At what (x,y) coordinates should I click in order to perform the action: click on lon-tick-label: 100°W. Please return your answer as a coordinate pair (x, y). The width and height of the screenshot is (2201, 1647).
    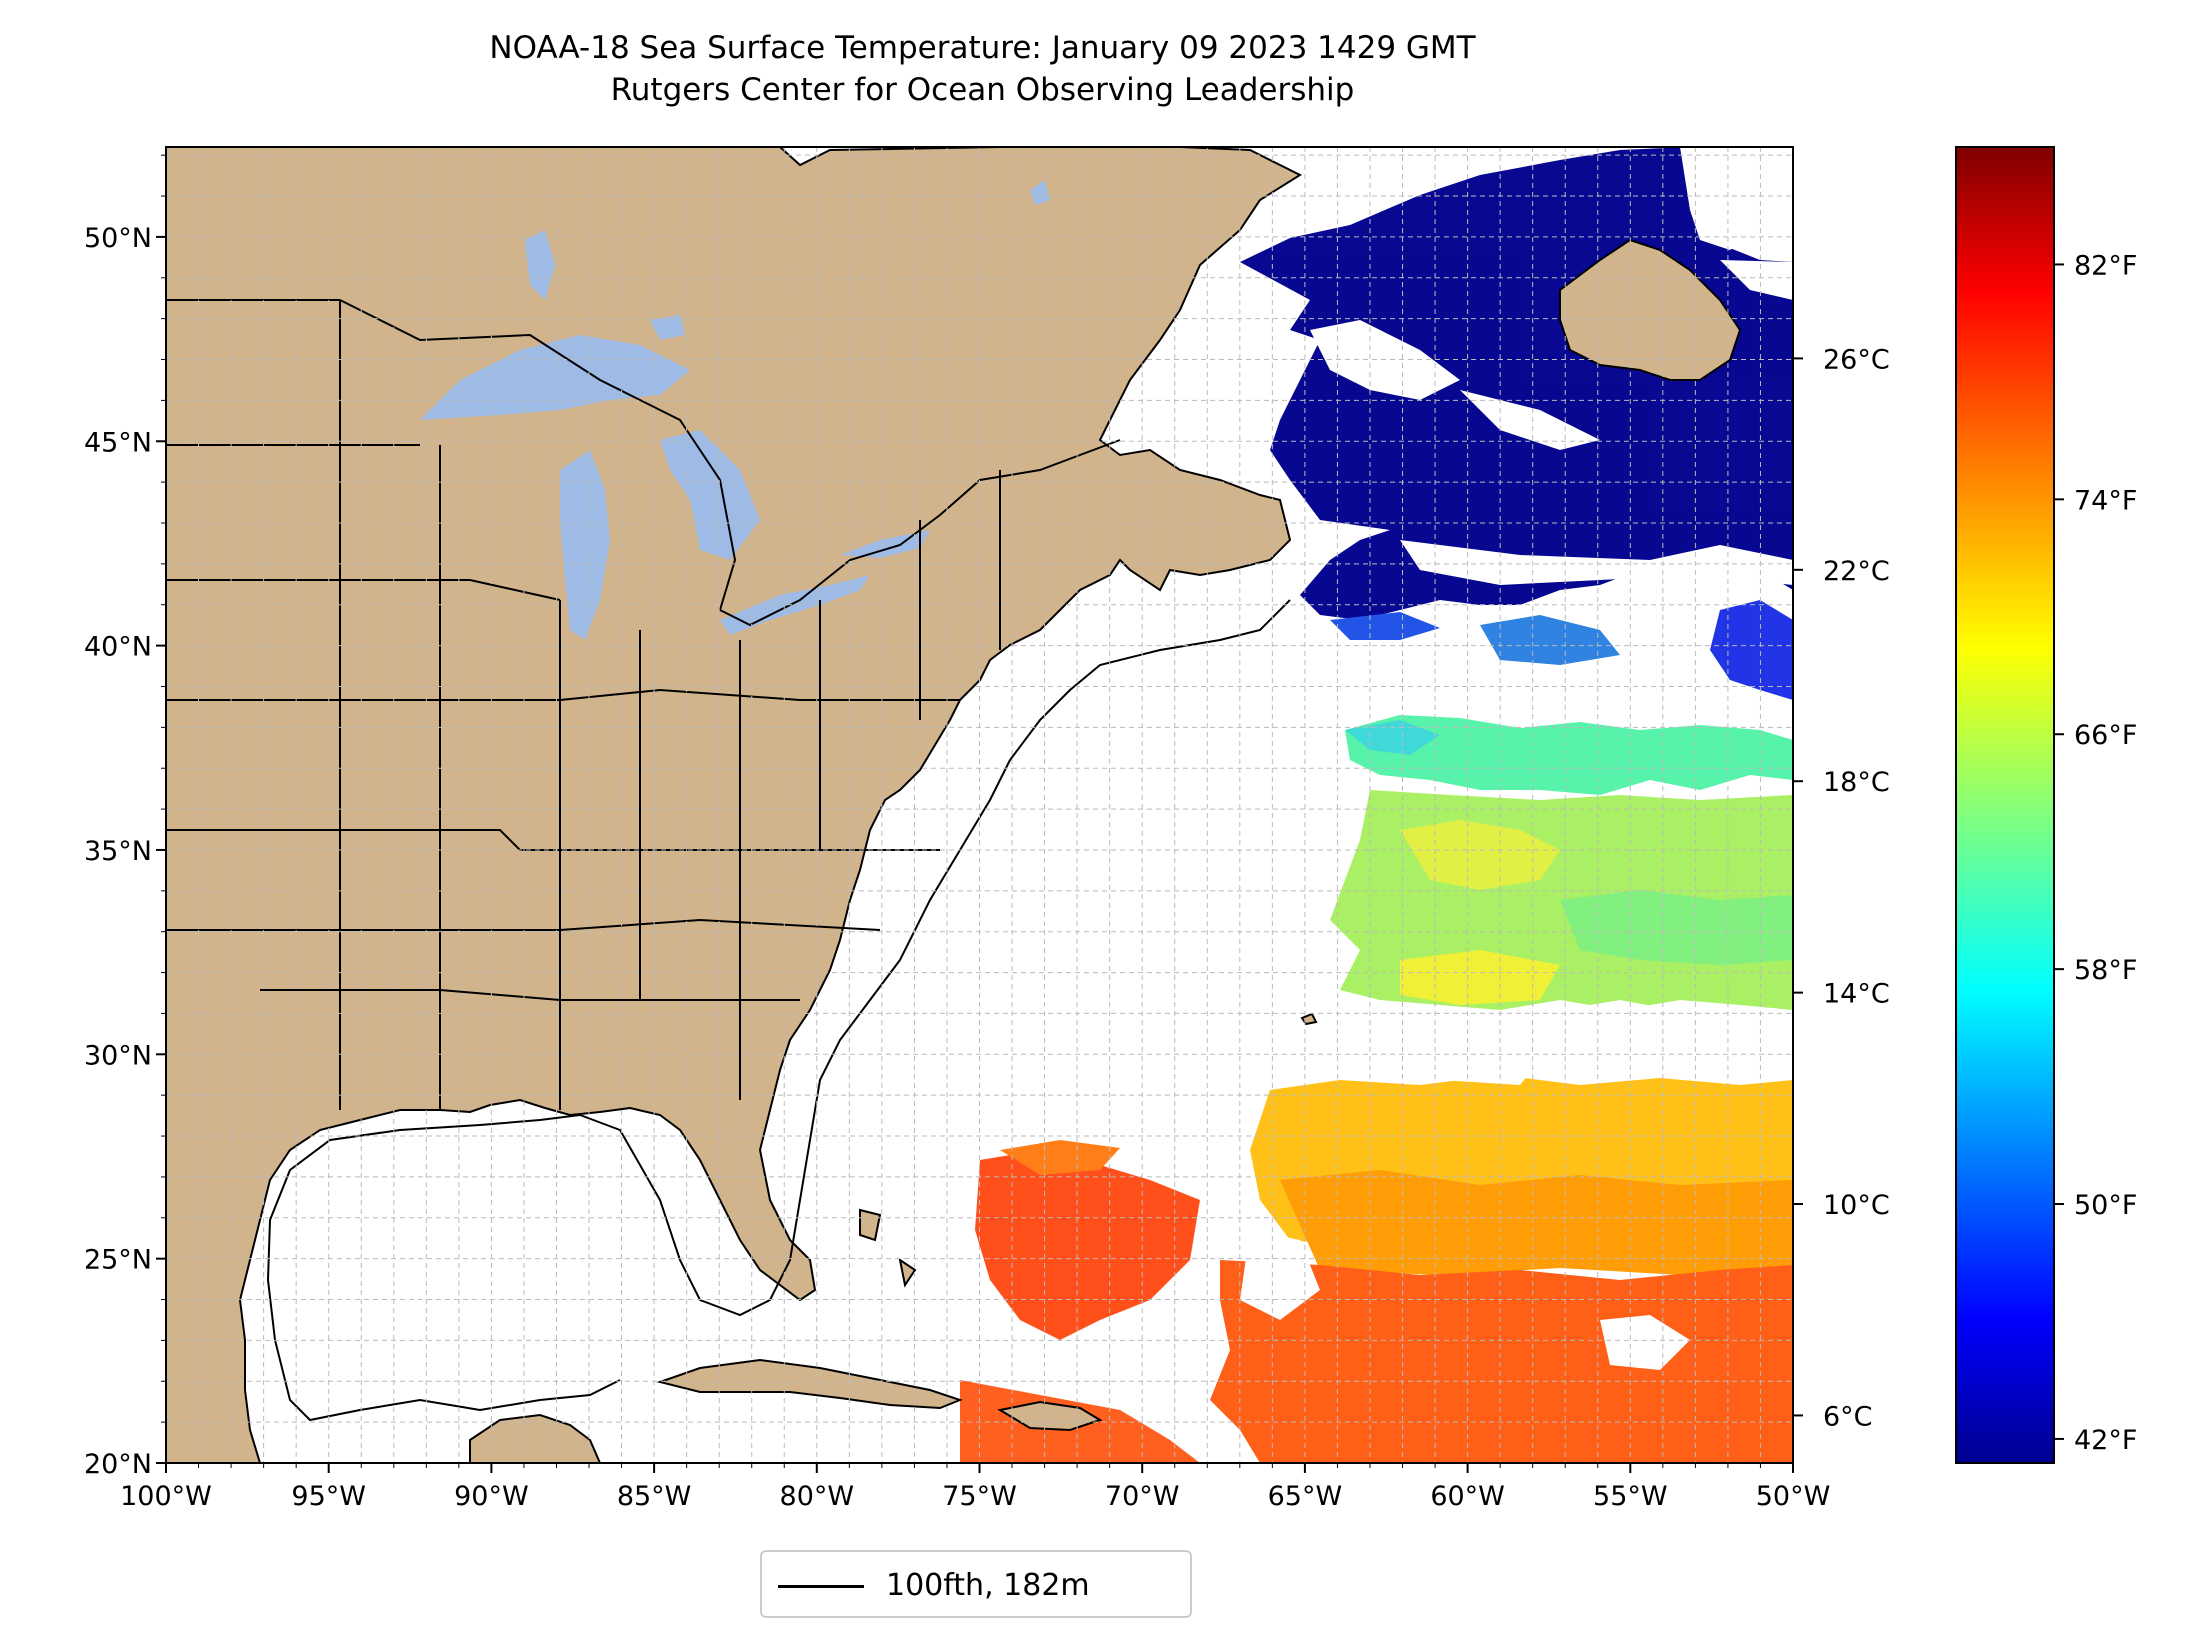
    Looking at the image, I should click on (166, 1496).